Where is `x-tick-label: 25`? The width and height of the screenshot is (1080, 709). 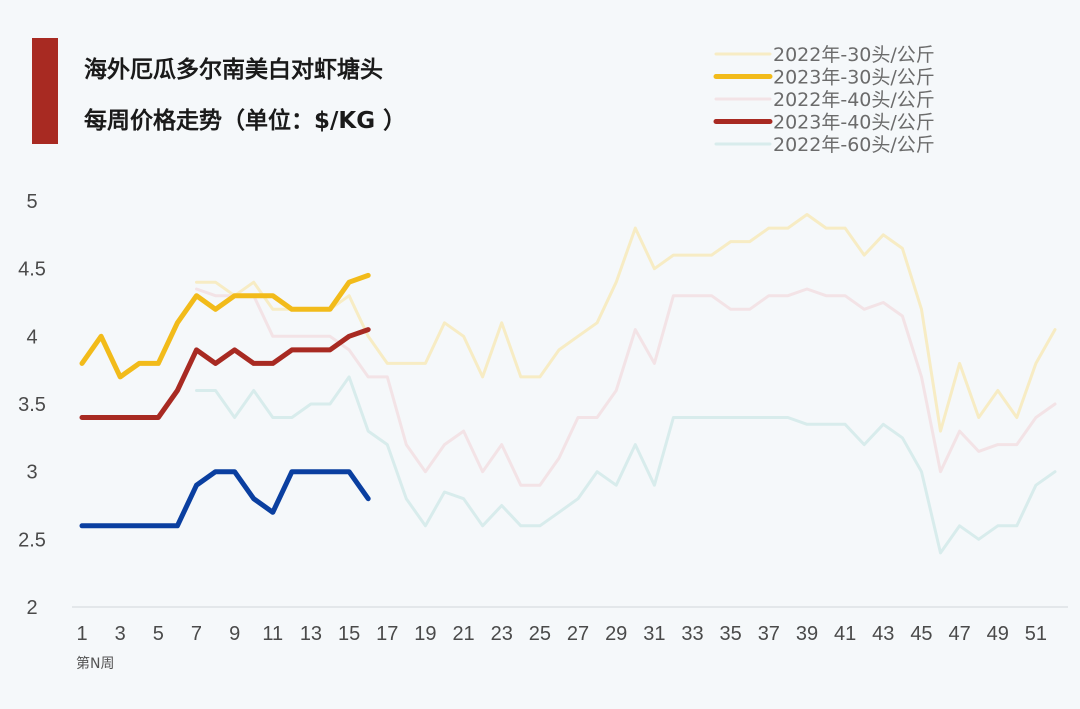 x-tick-label: 25 is located at coordinates (540, 634).